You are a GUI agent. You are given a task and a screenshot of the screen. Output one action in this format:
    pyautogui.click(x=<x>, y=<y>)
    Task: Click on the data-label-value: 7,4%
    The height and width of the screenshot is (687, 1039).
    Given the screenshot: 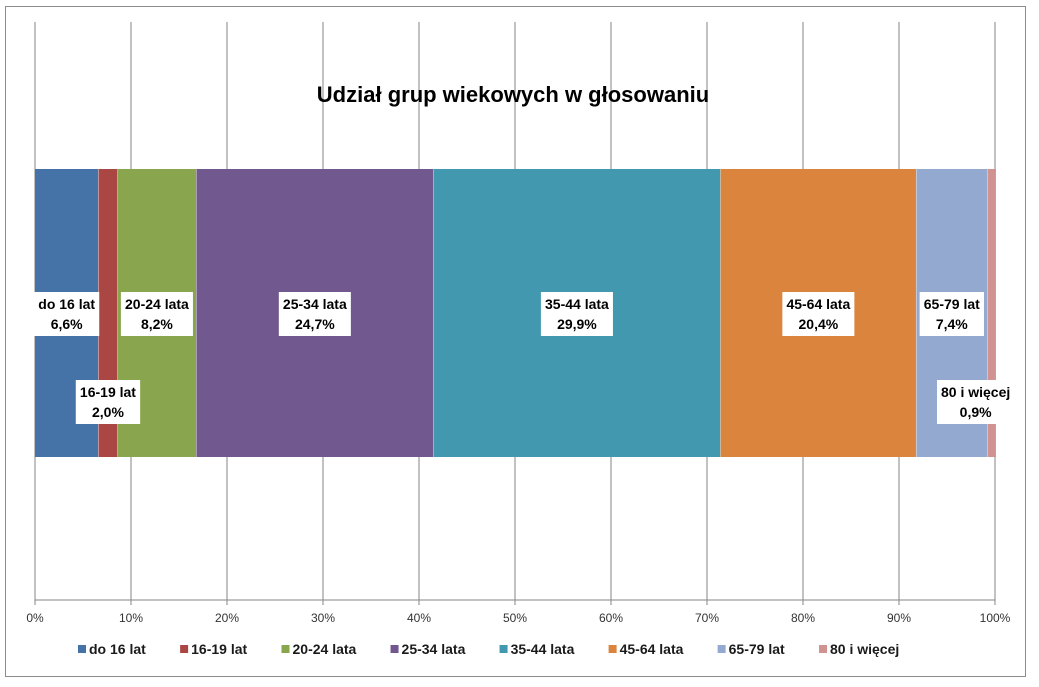 What is the action you would take?
    pyautogui.click(x=952, y=324)
    